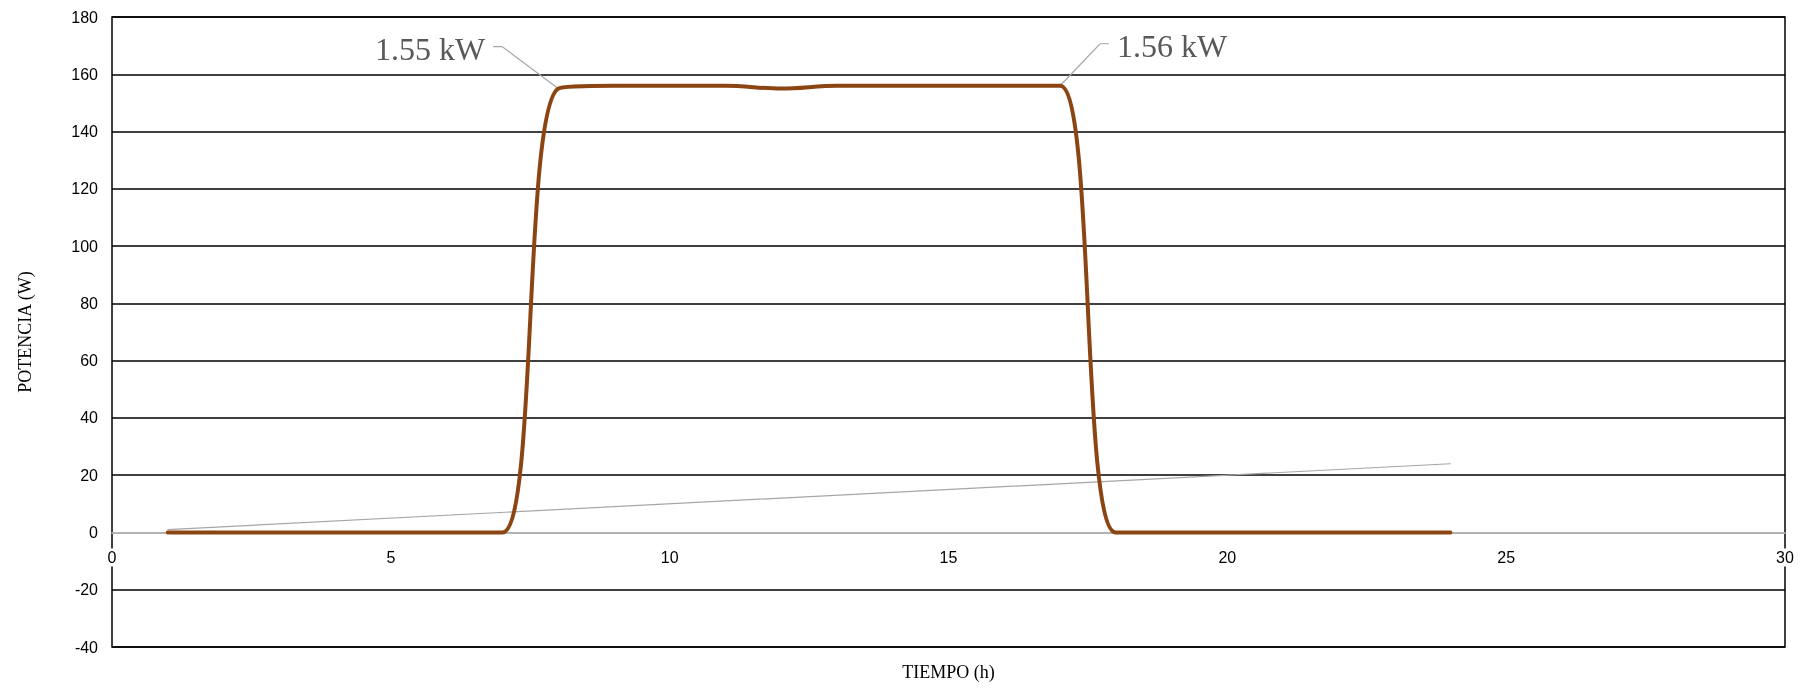 This screenshot has height=693, width=1813. I want to click on x-tick-label: 30, so click(1785, 557).